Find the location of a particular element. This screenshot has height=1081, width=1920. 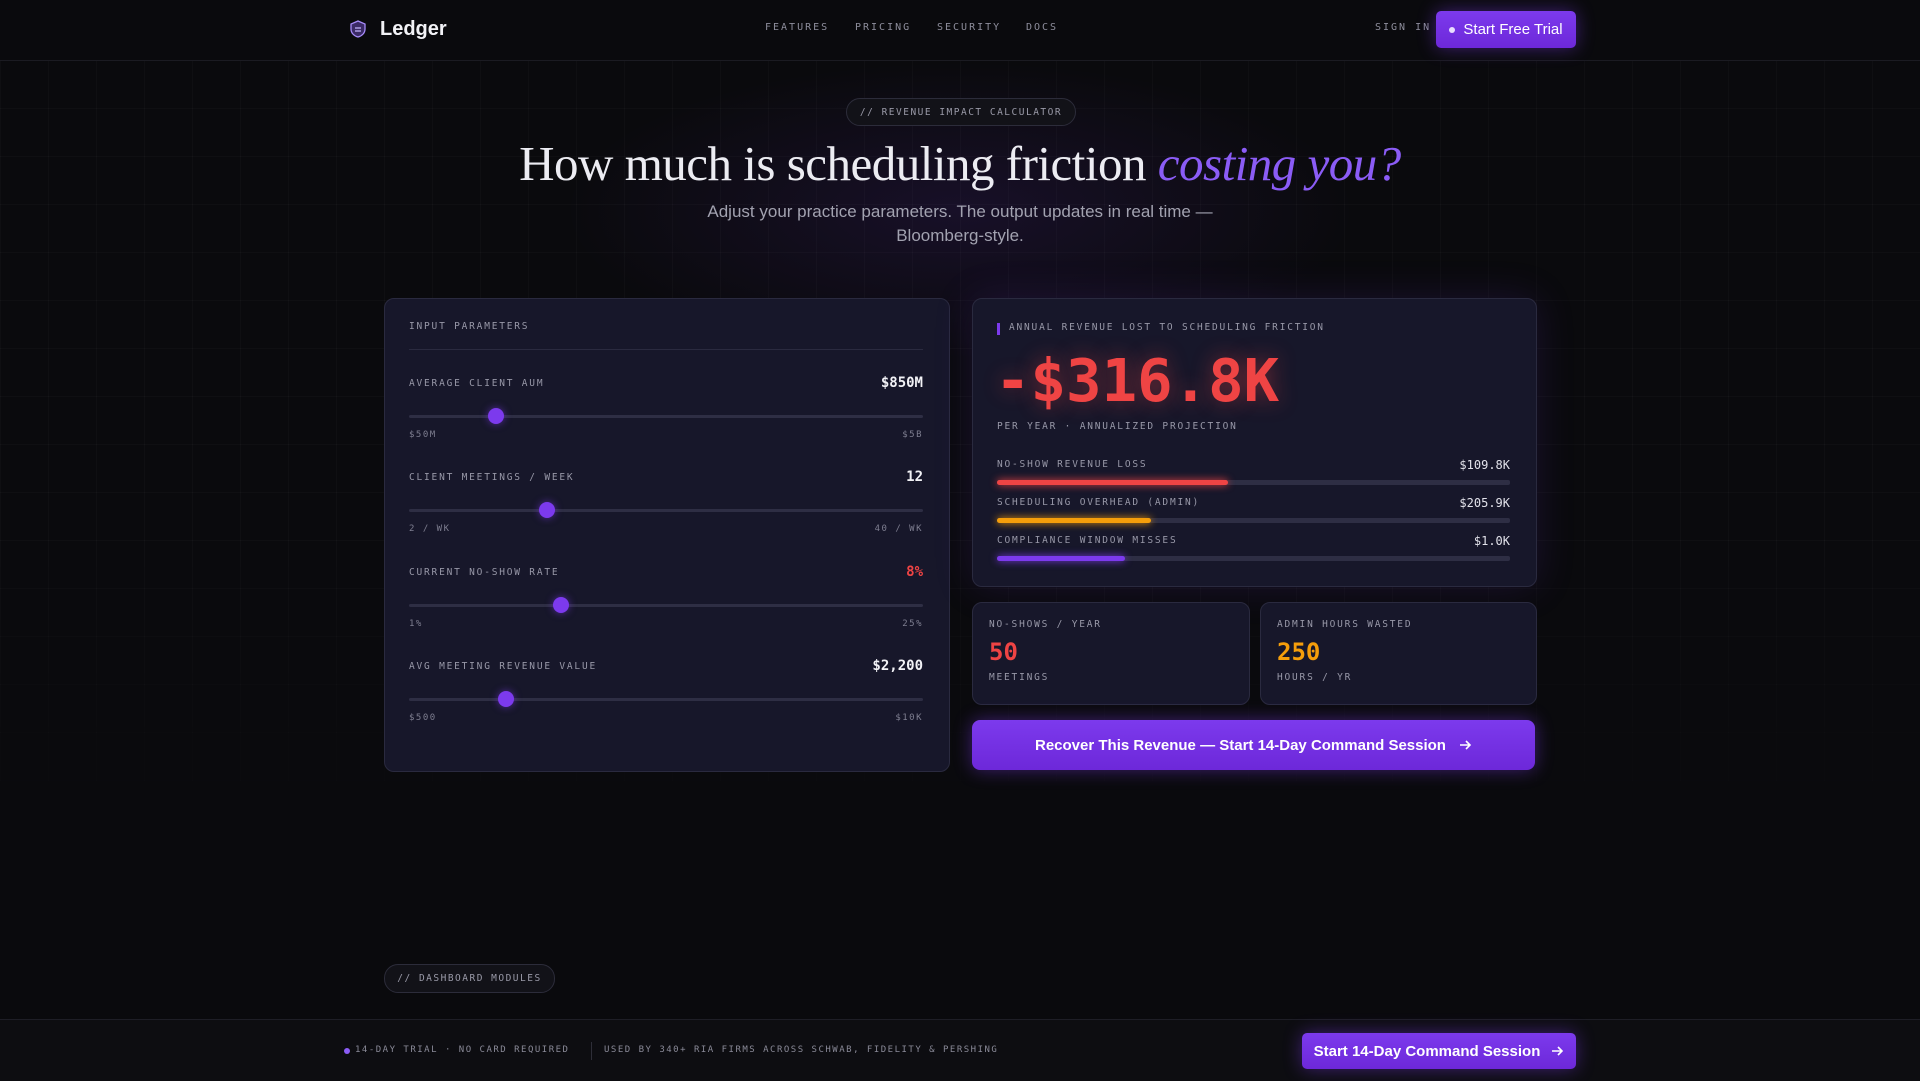

slider-value: 12 is located at coordinates (914, 477).